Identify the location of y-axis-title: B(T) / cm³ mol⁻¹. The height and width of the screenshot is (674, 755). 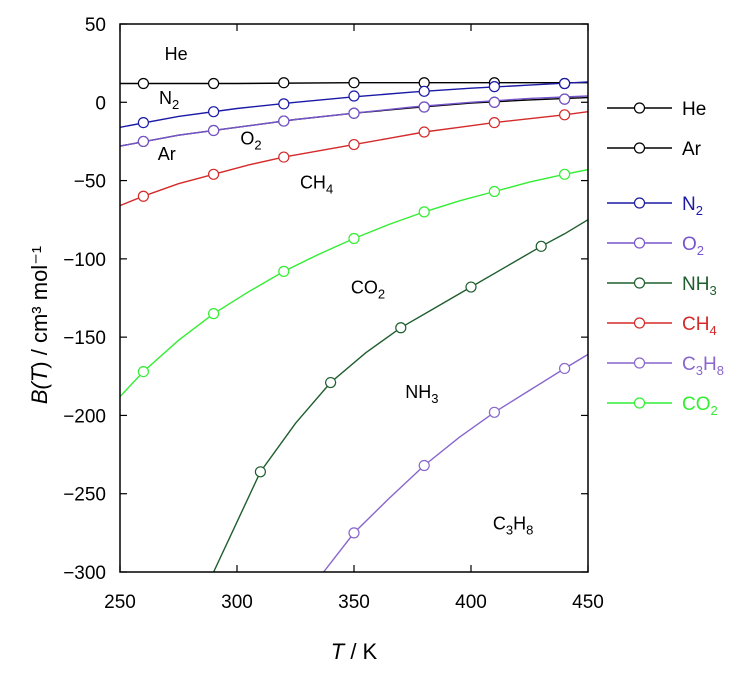
(39, 325).